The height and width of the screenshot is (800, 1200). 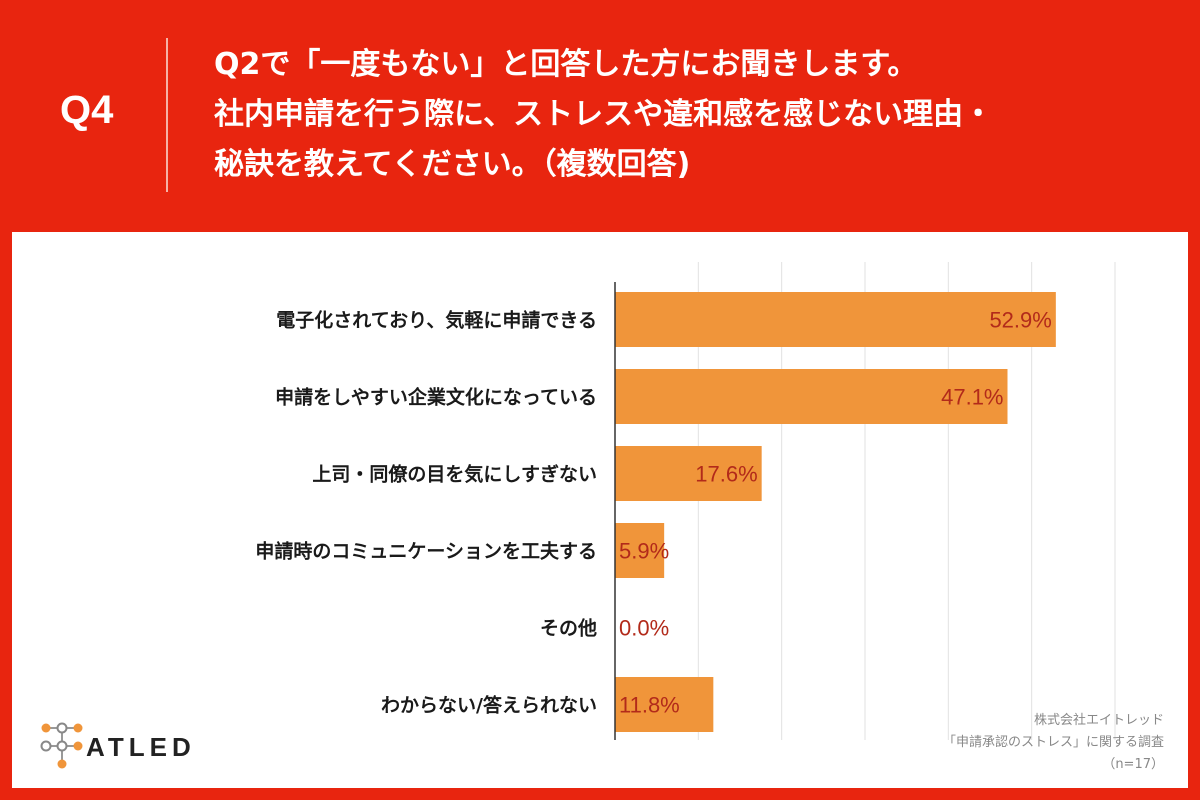 What do you see at coordinates (454, 474) in the screenshot?
I see `category-label: 上司・同僚の目を気にしすぎない` at bounding box center [454, 474].